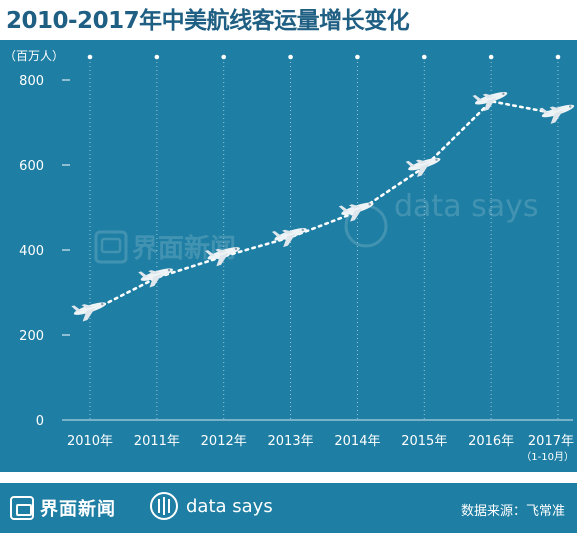 The height and width of the screenshot is (533, 577). I want to click on y-unit-label: （百万人）, so click(34, 56).